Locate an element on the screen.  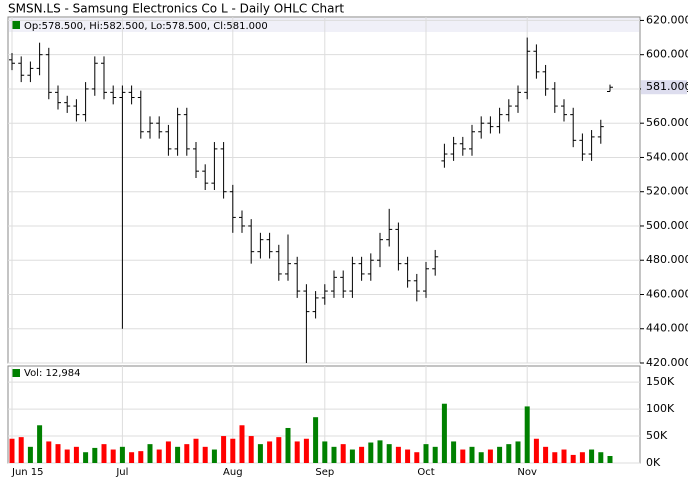
last-price-label: 581.000 is located at coordinates (667, 86).